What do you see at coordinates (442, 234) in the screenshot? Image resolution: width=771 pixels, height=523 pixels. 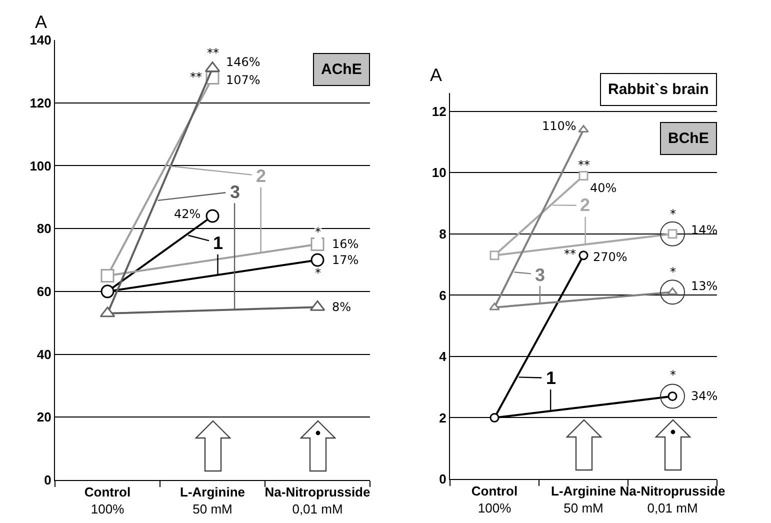 I see `y-tick-label: 8` at bounding box center [442, 234].